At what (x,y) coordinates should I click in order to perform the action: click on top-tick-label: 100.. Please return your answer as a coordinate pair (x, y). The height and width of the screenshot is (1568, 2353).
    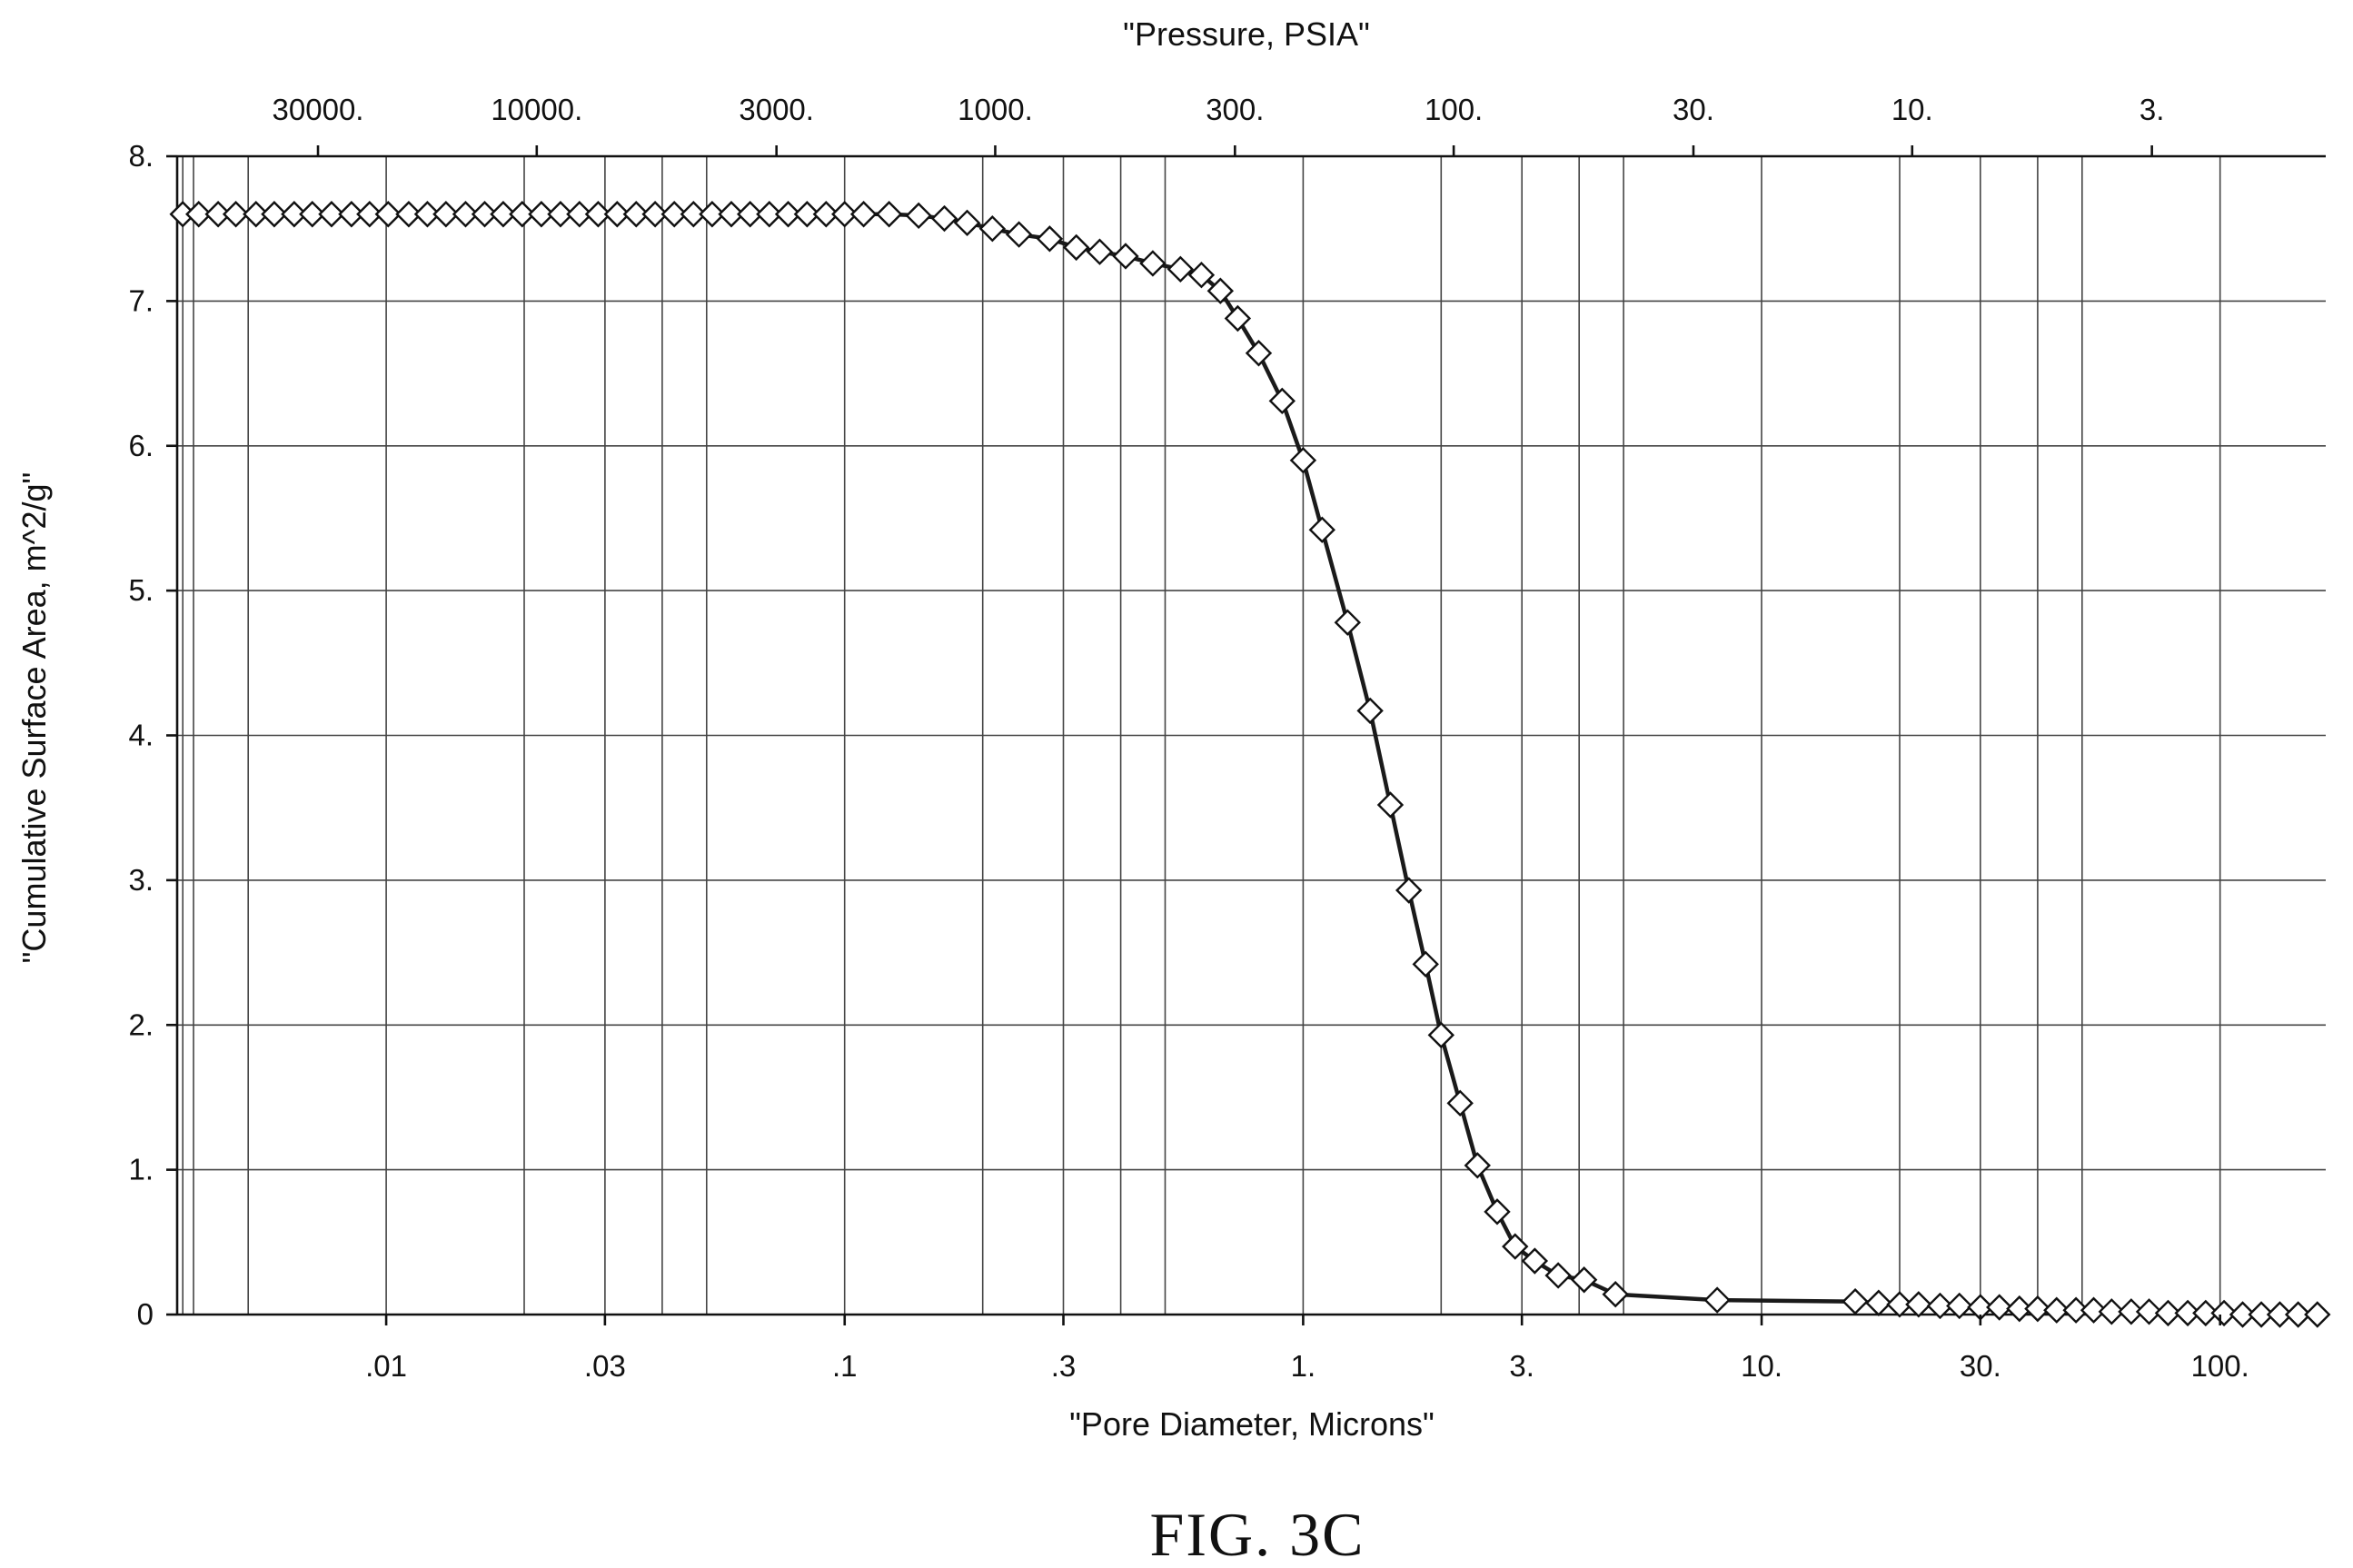
    Looking at the image, I should click on (1454, 109).